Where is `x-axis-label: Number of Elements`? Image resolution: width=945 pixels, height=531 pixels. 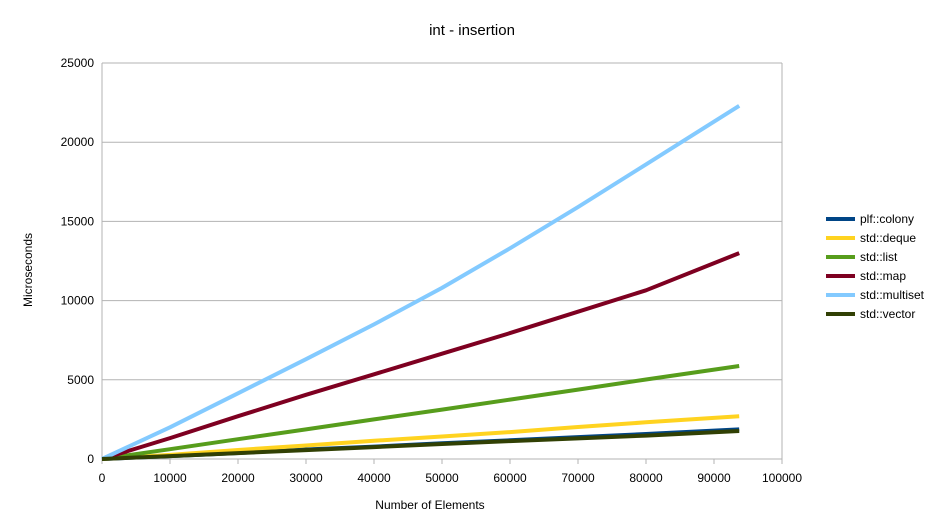 x-axis-label: Number of Elements is located at coordinates (429, 505).